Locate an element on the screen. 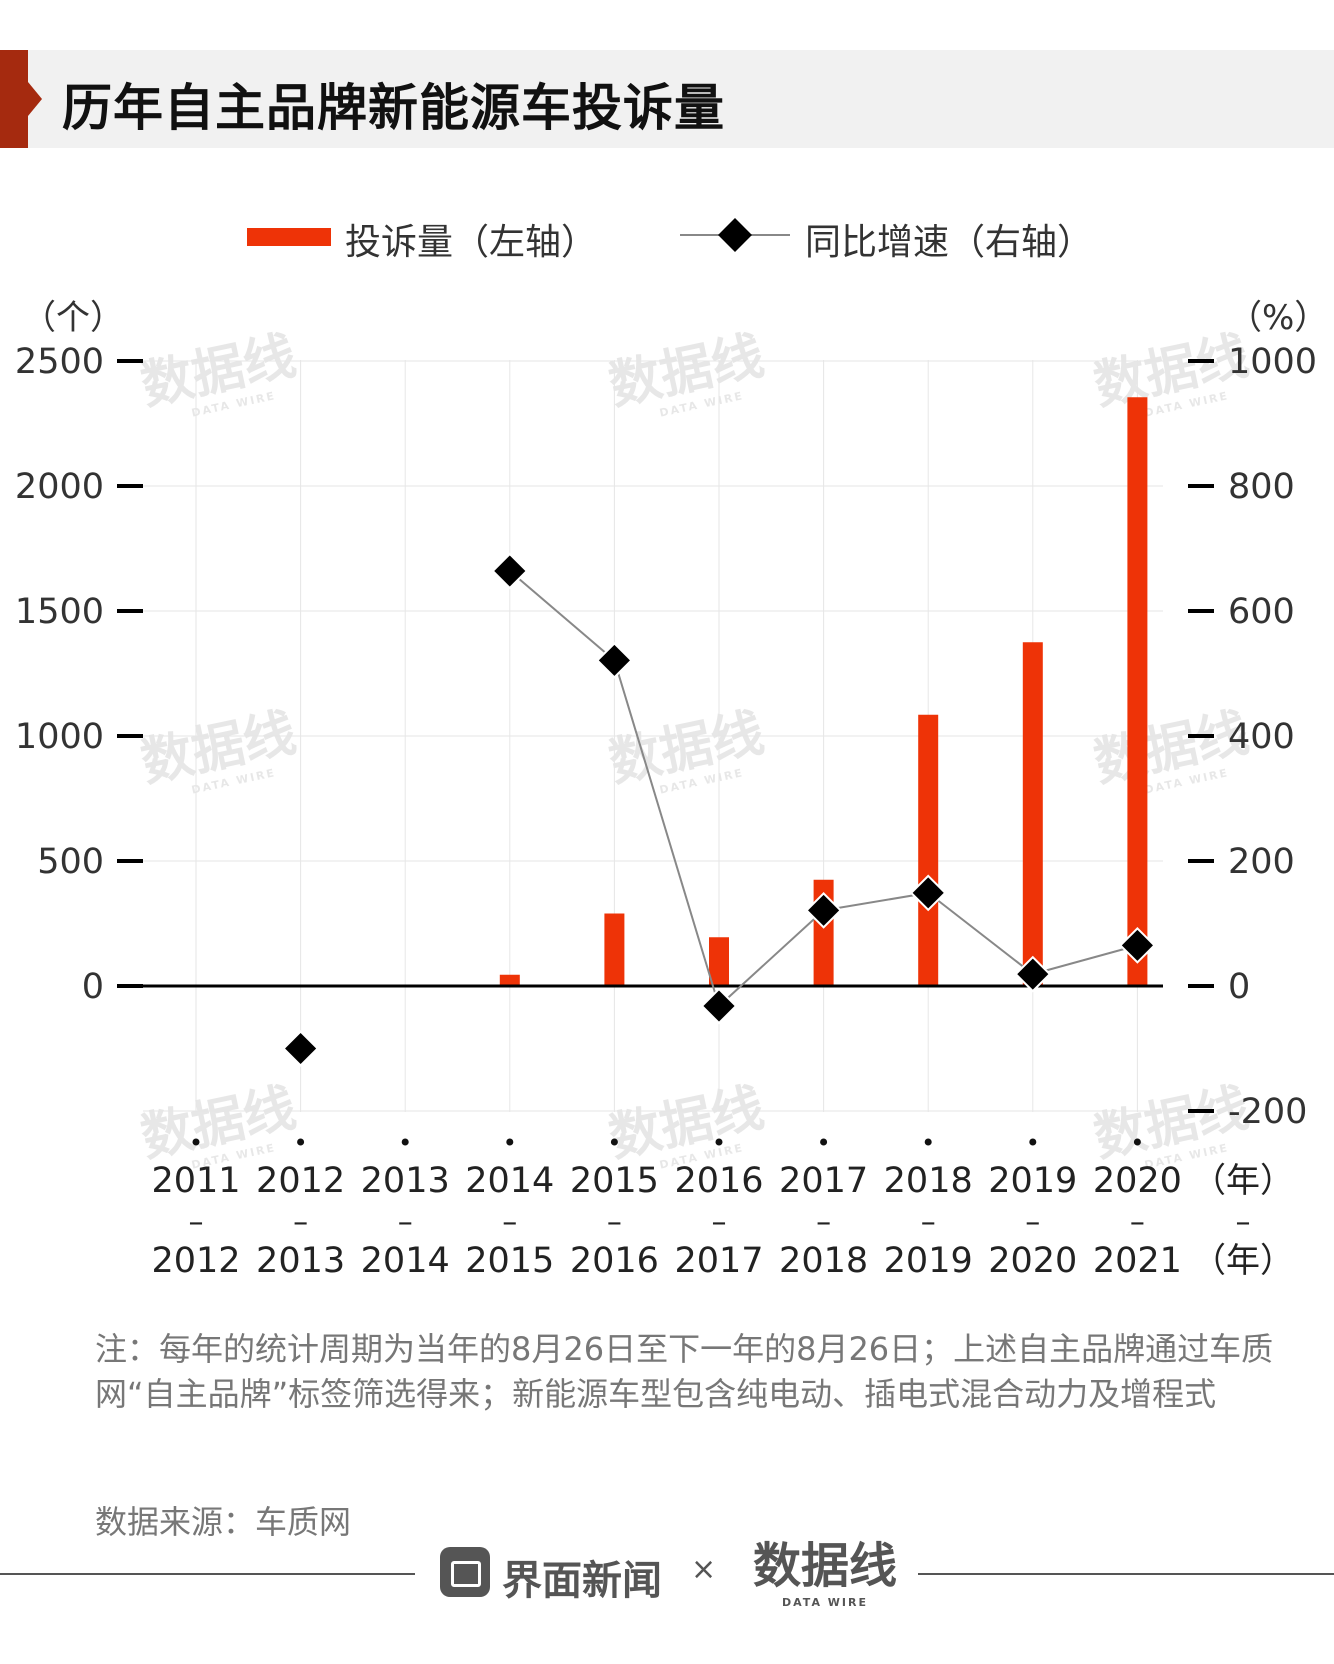  right-tick-label: -200 is located at coordinates (1267, 1112).